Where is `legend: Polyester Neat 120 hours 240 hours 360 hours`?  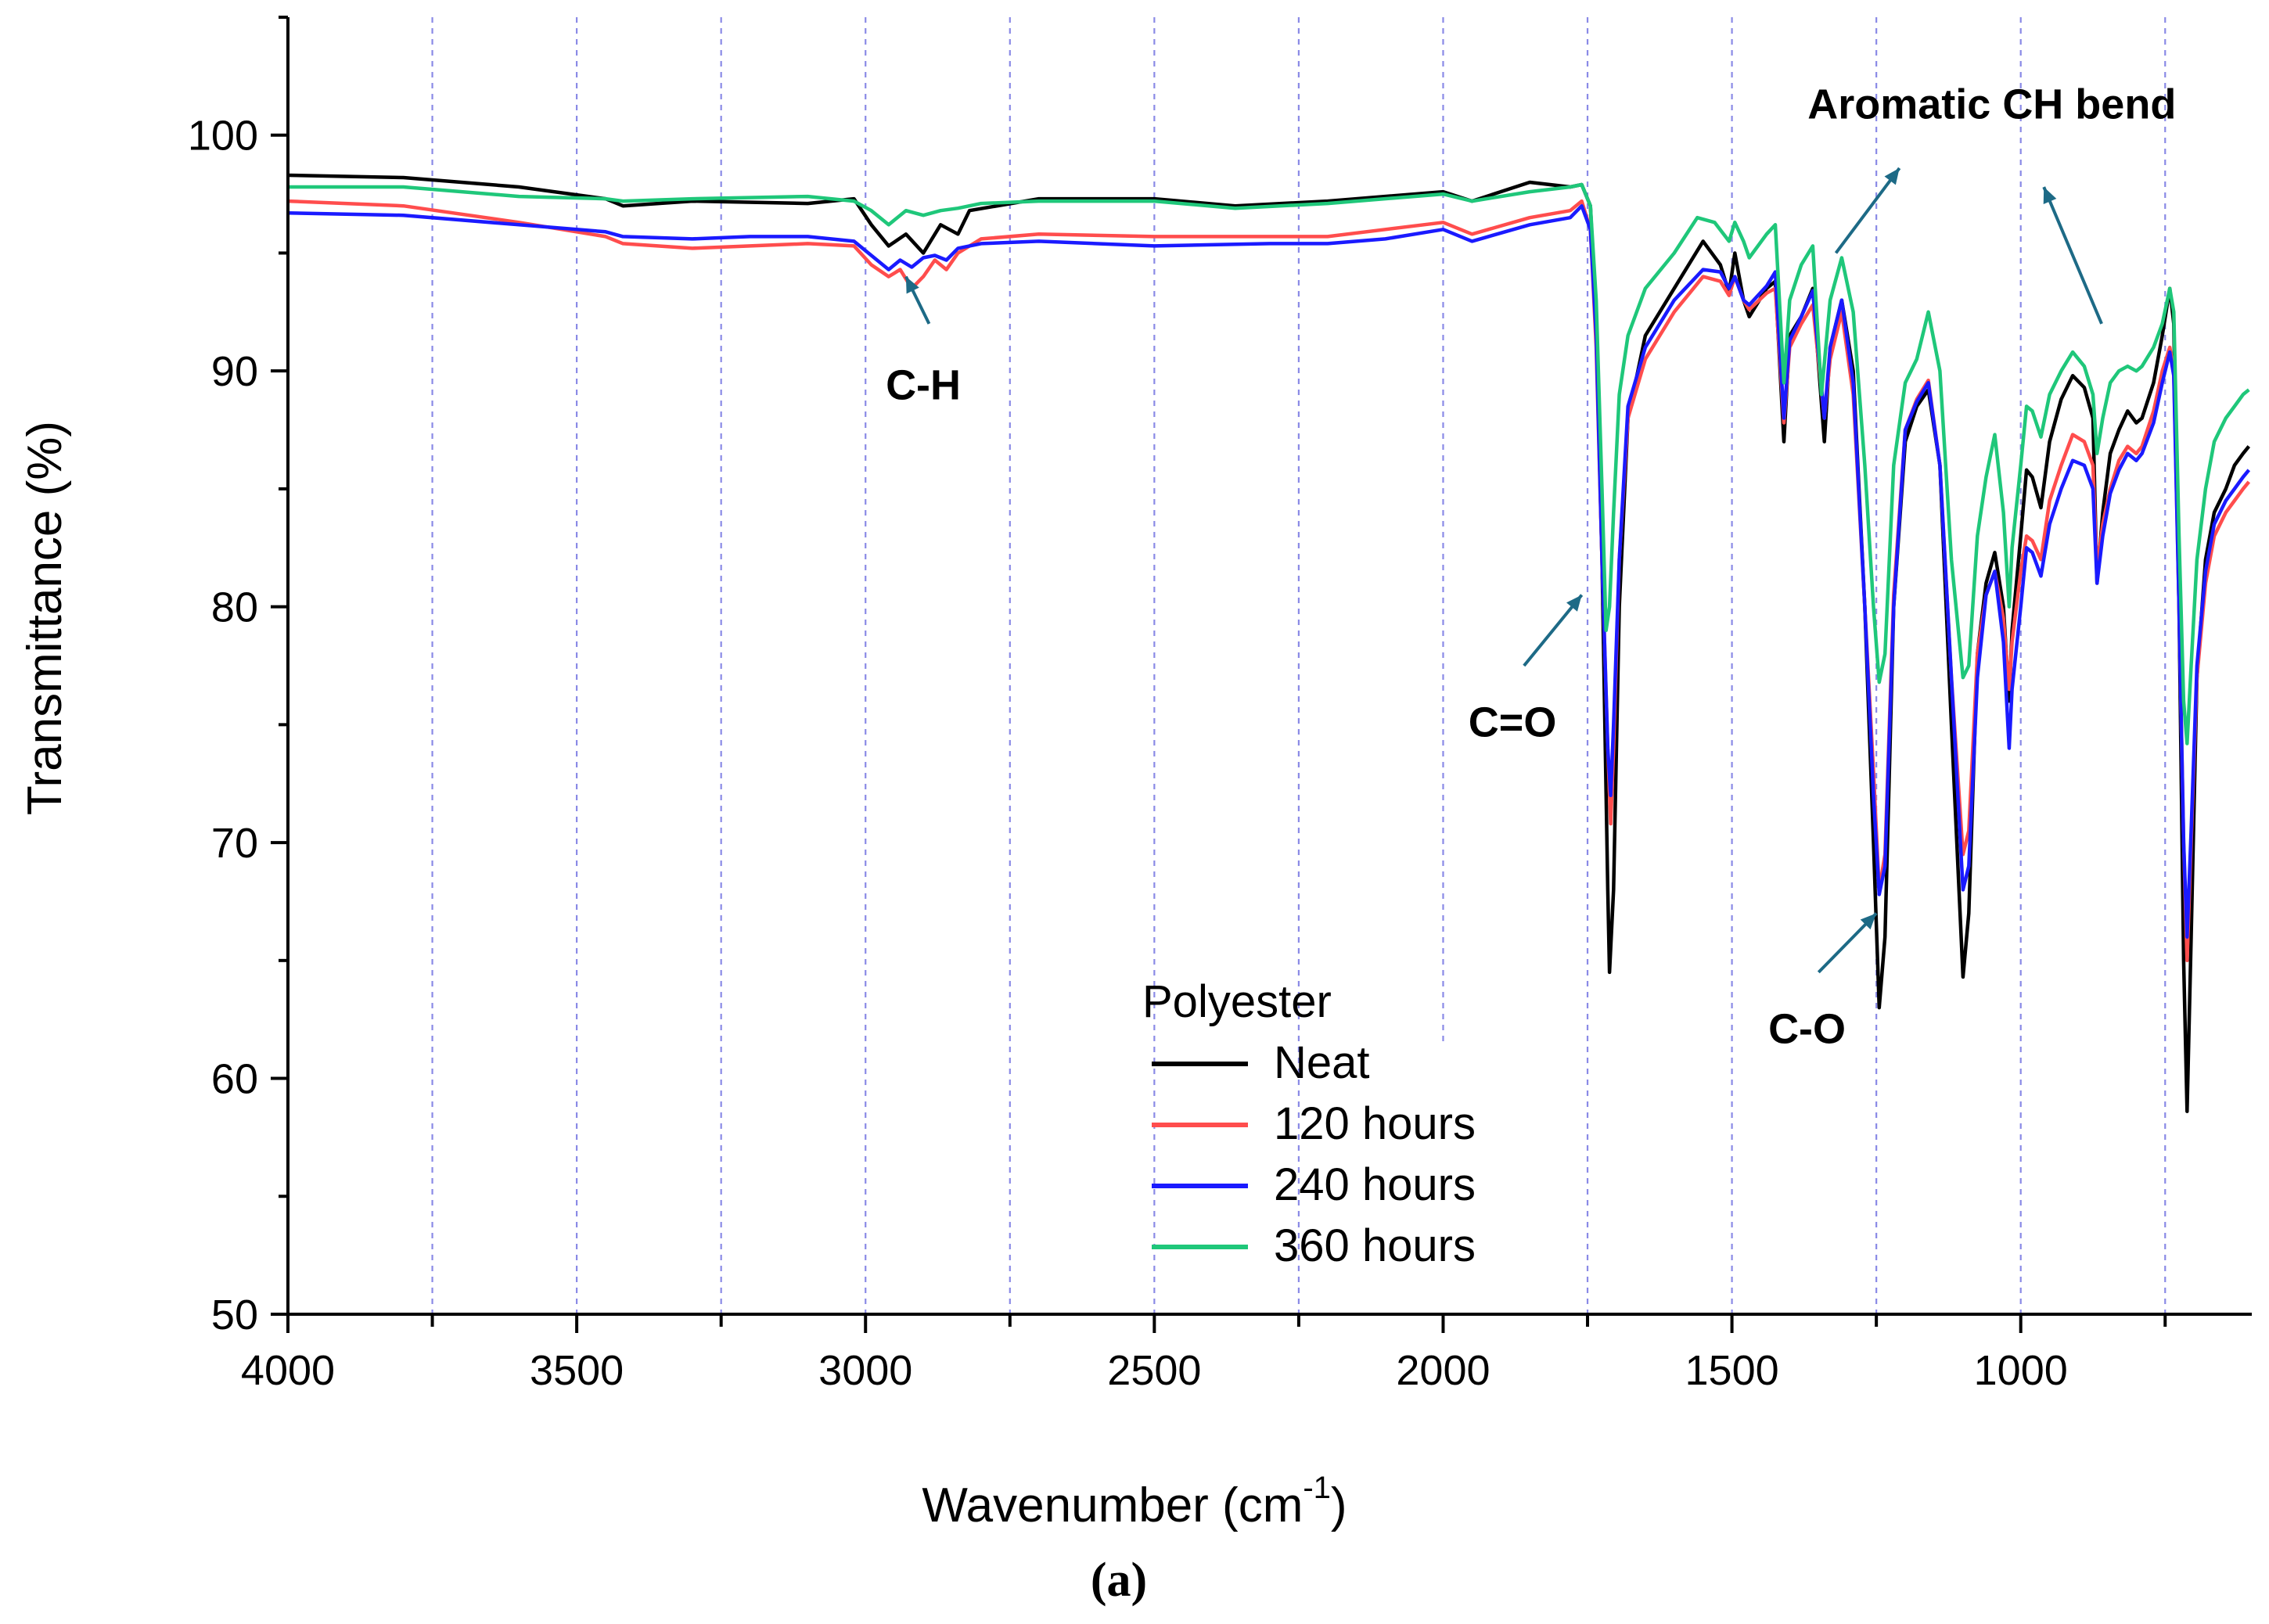 legend: Polyester Neat 120 hours 240 hours 360 hours is located at coordinates (1309, 1123).